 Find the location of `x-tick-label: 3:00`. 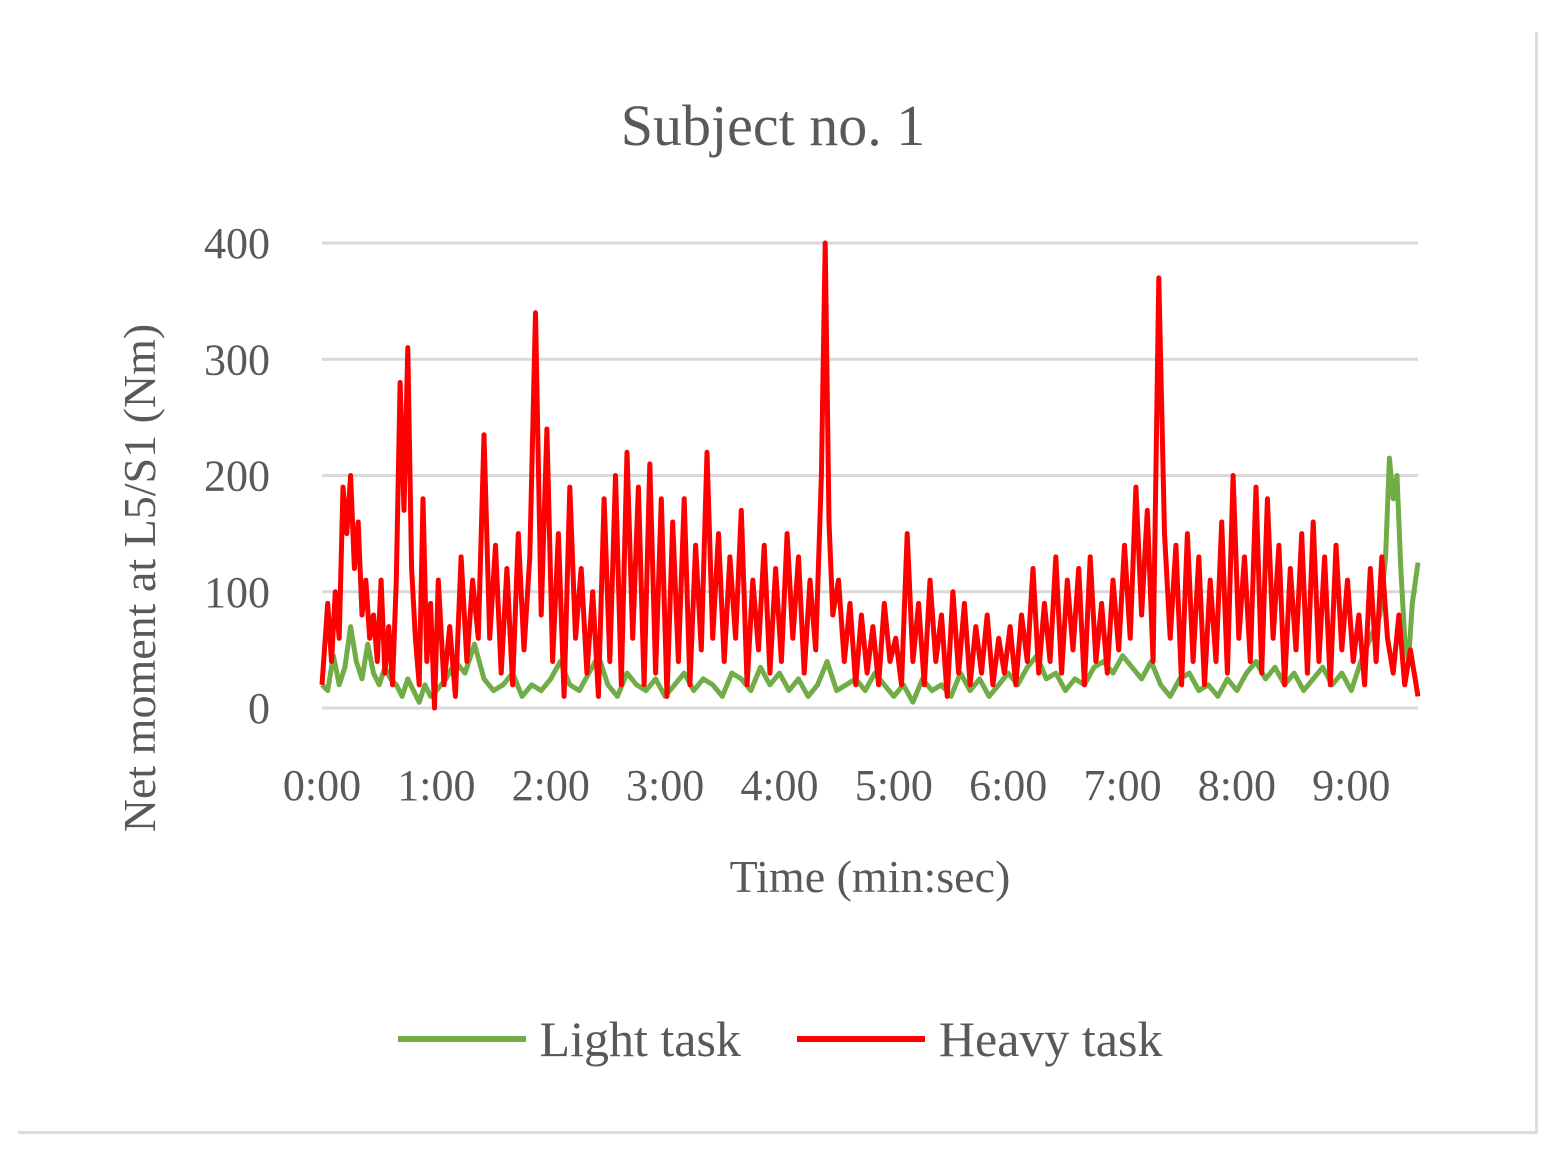

x-tick-label: 3:00 is located at coordinates (665, 785).